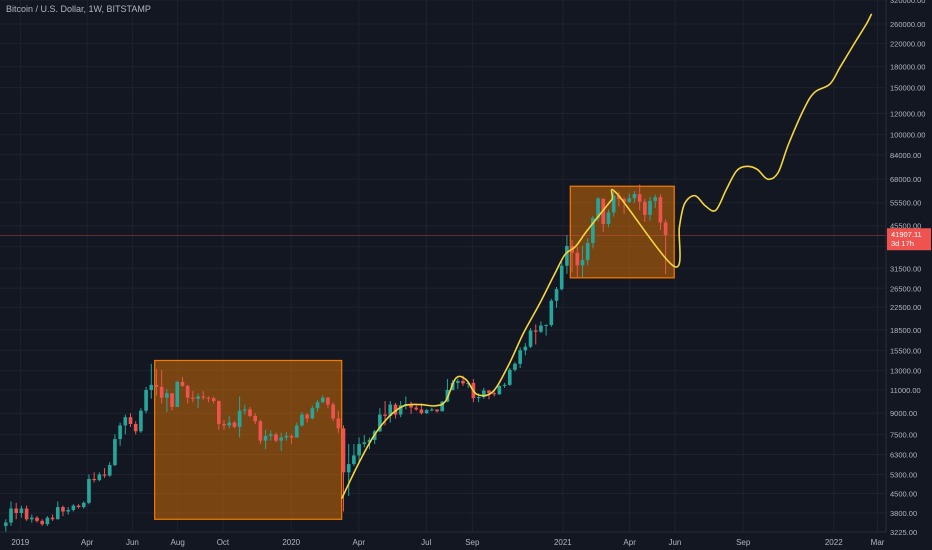 This screenshot has height=550, width=932. I want to click on y-tick-label: 150000.00, so click(907, 88).